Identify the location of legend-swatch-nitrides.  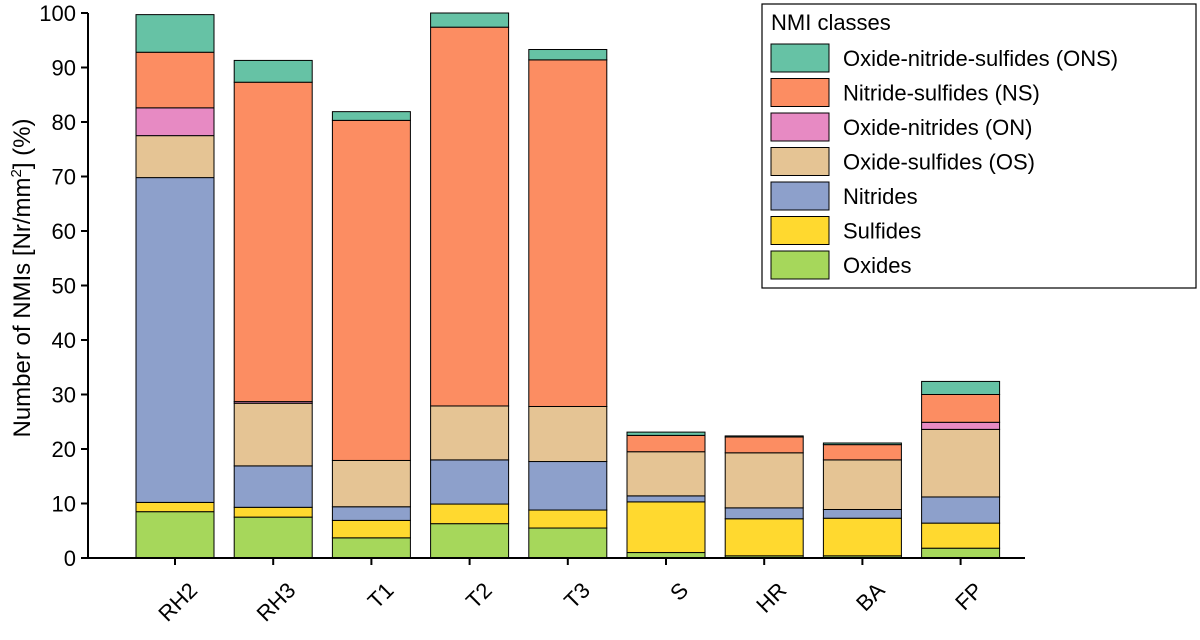
(800, 196).